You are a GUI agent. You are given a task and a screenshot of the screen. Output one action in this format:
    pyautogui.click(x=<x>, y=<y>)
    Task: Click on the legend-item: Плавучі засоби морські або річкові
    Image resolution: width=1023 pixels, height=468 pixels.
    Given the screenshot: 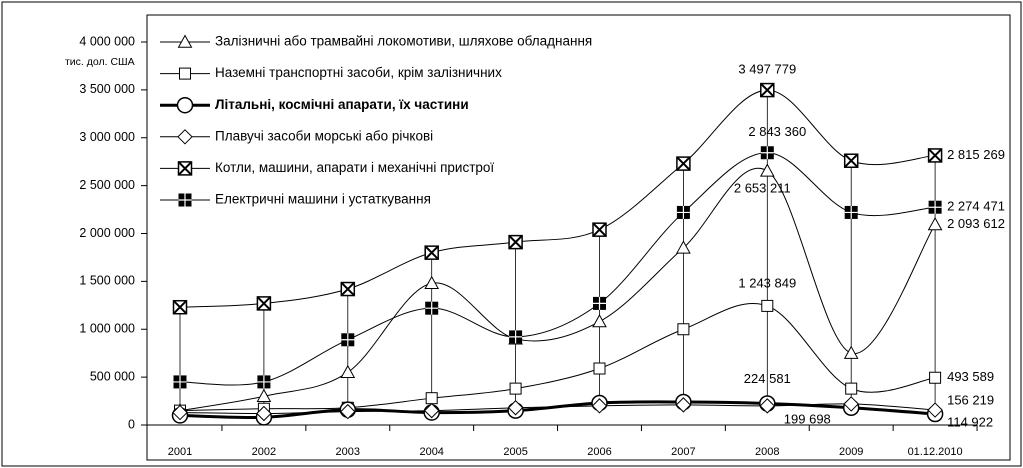 What is the action you would take?
    pyautogui.click(x=296, y=135)
    